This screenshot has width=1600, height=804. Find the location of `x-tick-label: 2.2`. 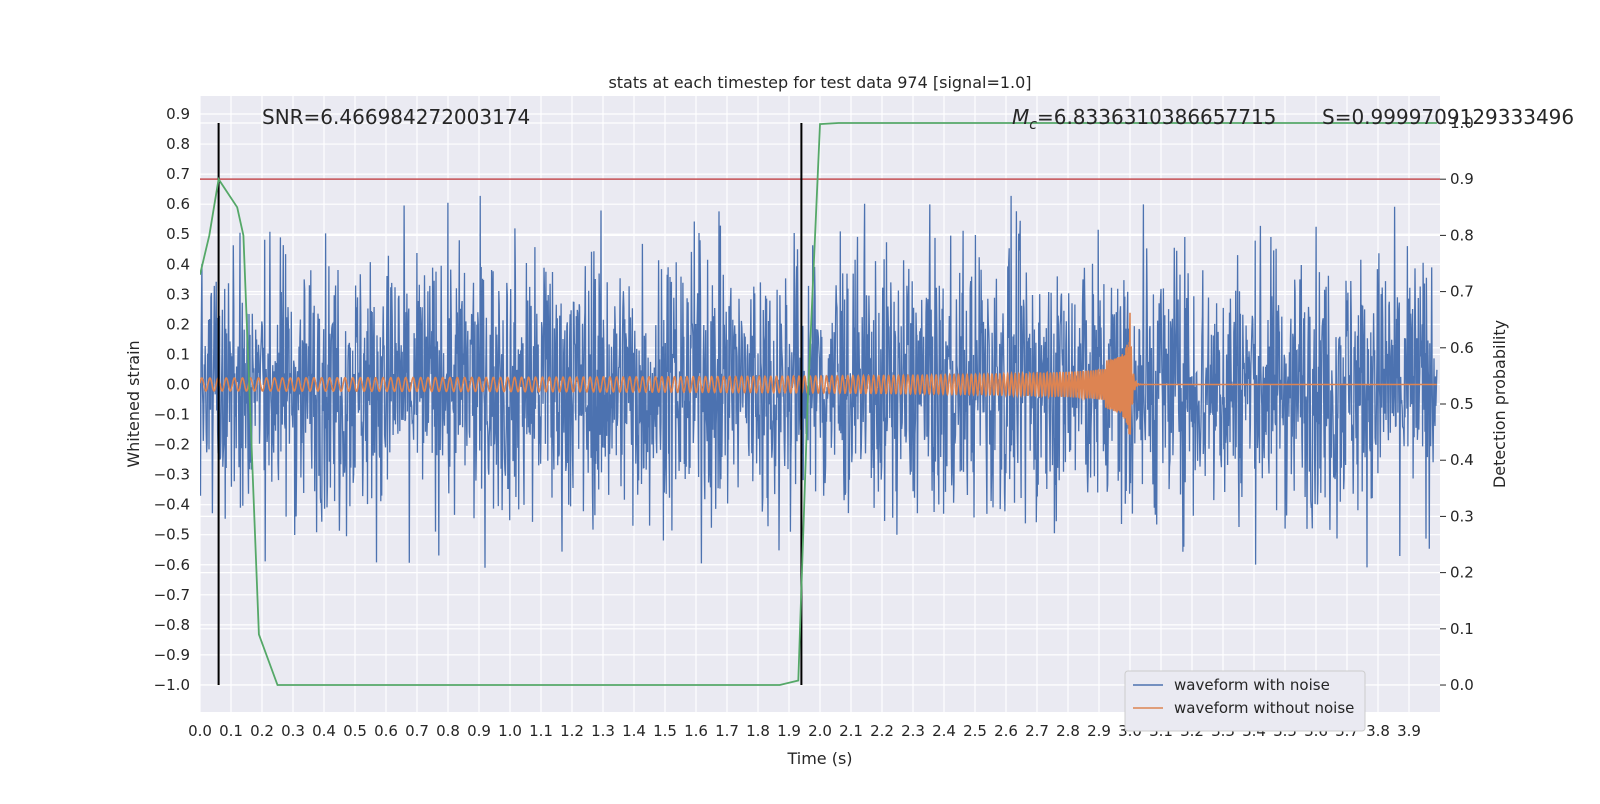

x-tick-label: 2.2 is located at coordinates (882, 731).